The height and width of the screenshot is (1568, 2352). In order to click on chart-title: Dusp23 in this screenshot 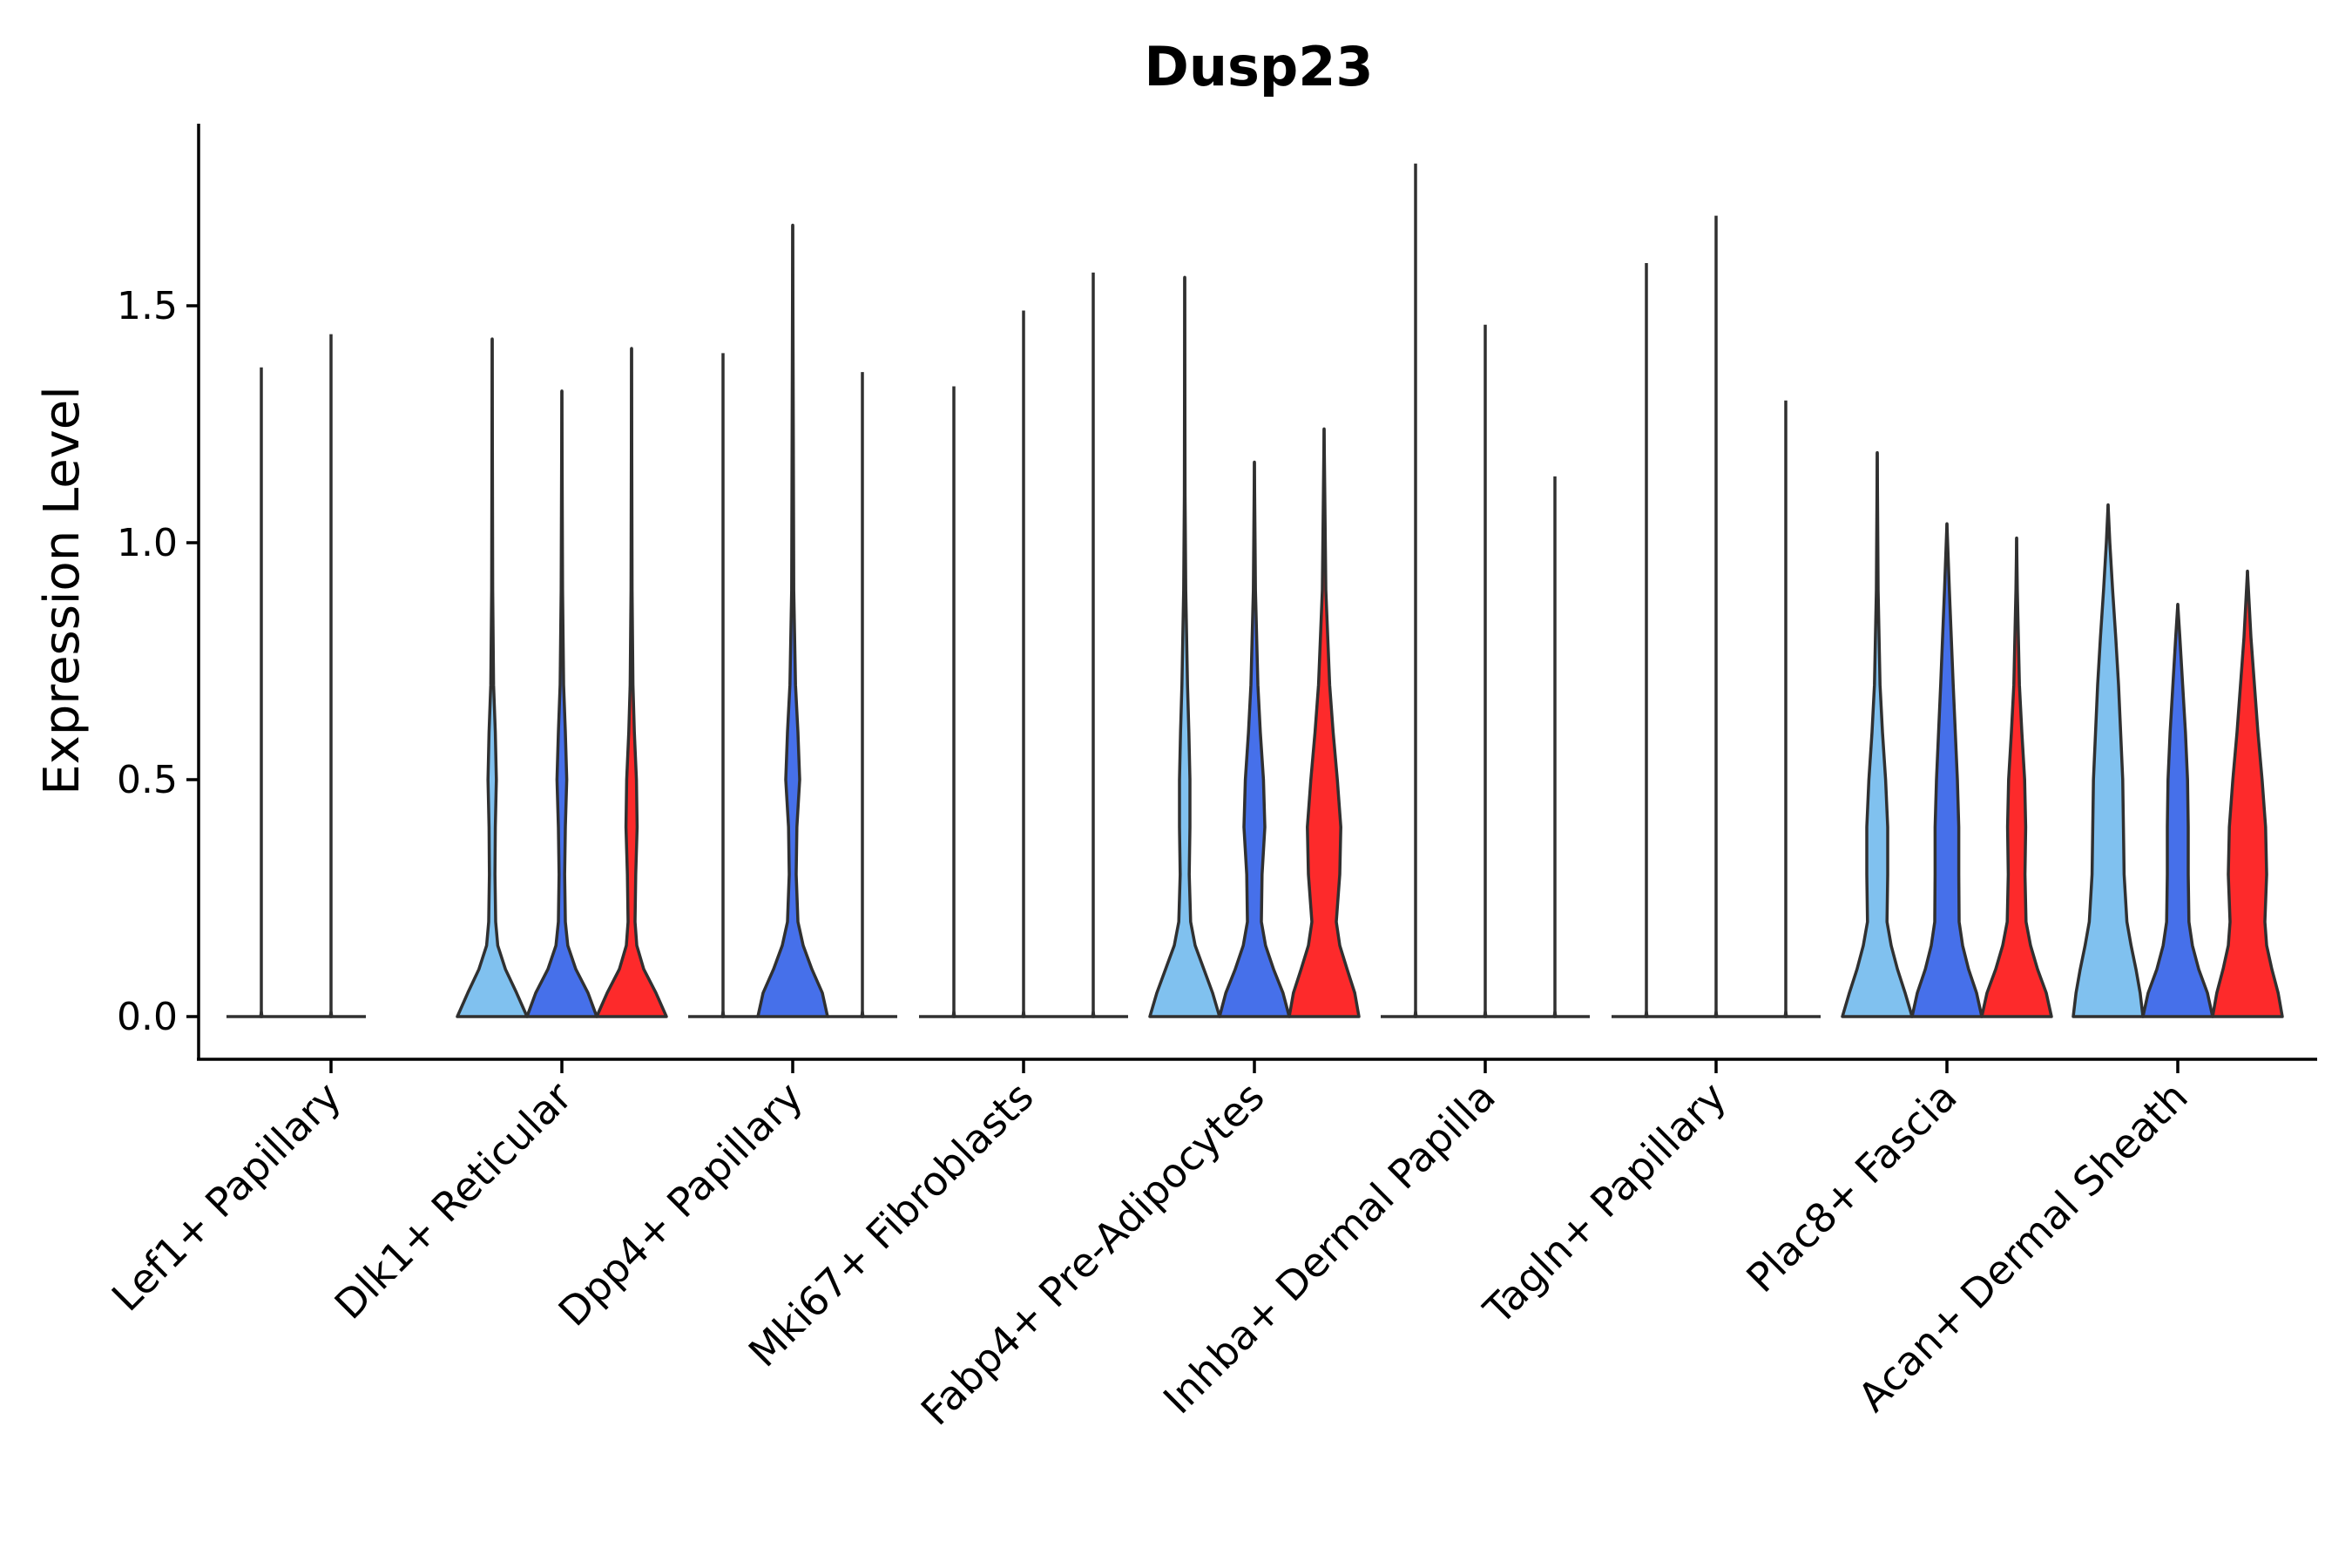, I will do `click(1258, 66)`.